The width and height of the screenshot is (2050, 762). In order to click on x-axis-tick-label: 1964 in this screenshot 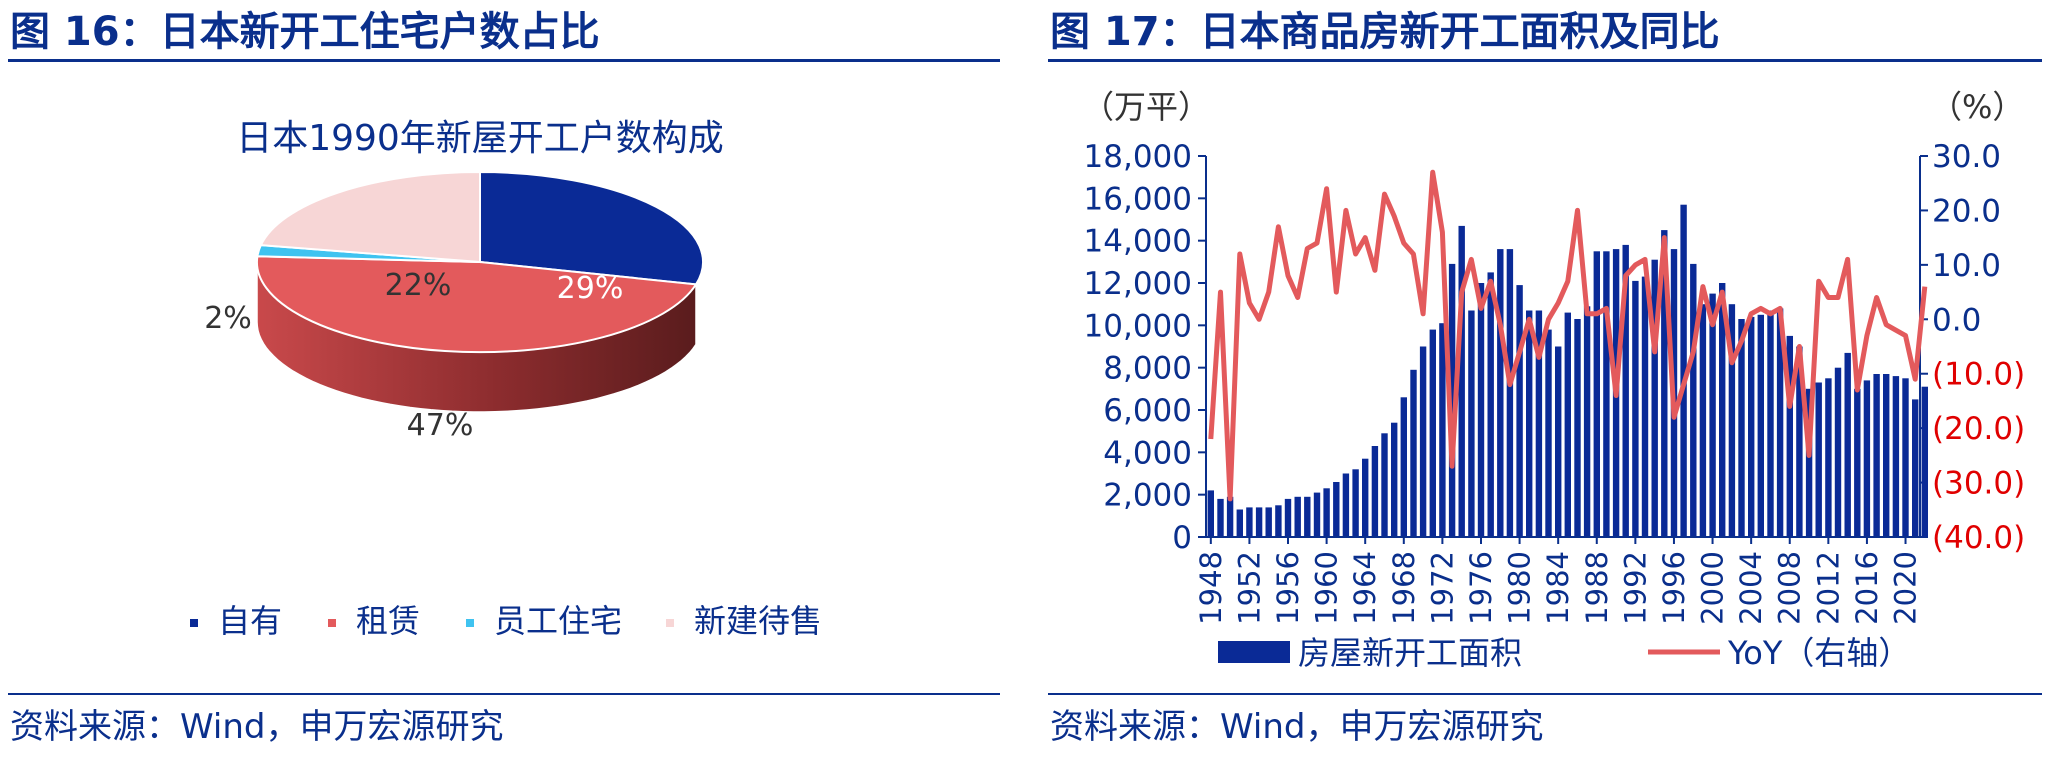, I will do `click(1365, 588)`.